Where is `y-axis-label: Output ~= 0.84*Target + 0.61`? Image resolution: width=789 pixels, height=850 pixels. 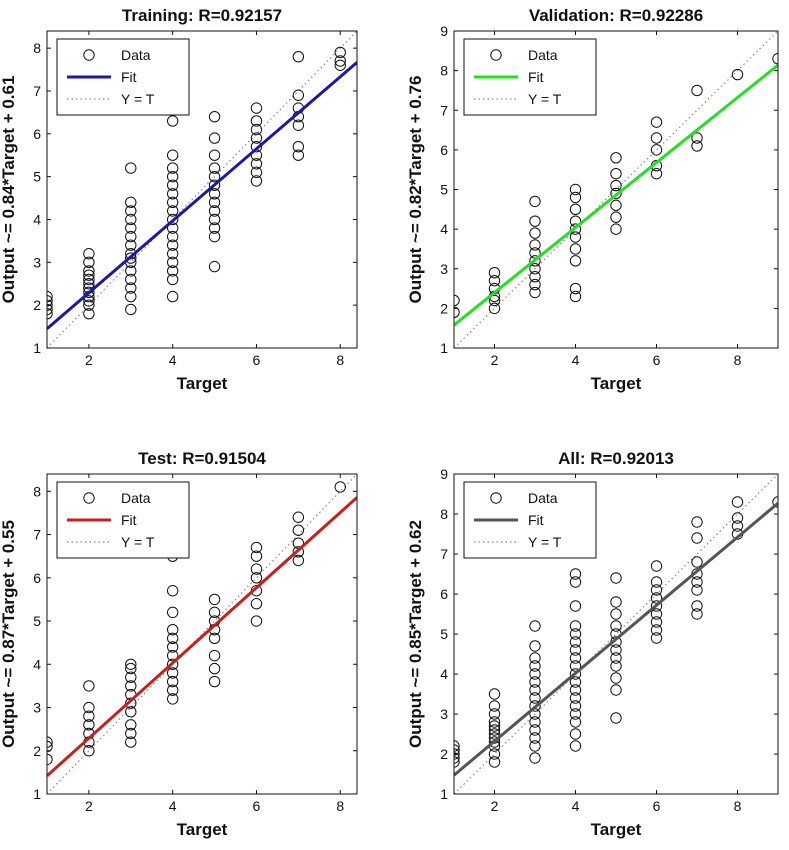
y-axis-label: Output ~= 0.84*Target + 0.61 is located at coordinates (9, 190).